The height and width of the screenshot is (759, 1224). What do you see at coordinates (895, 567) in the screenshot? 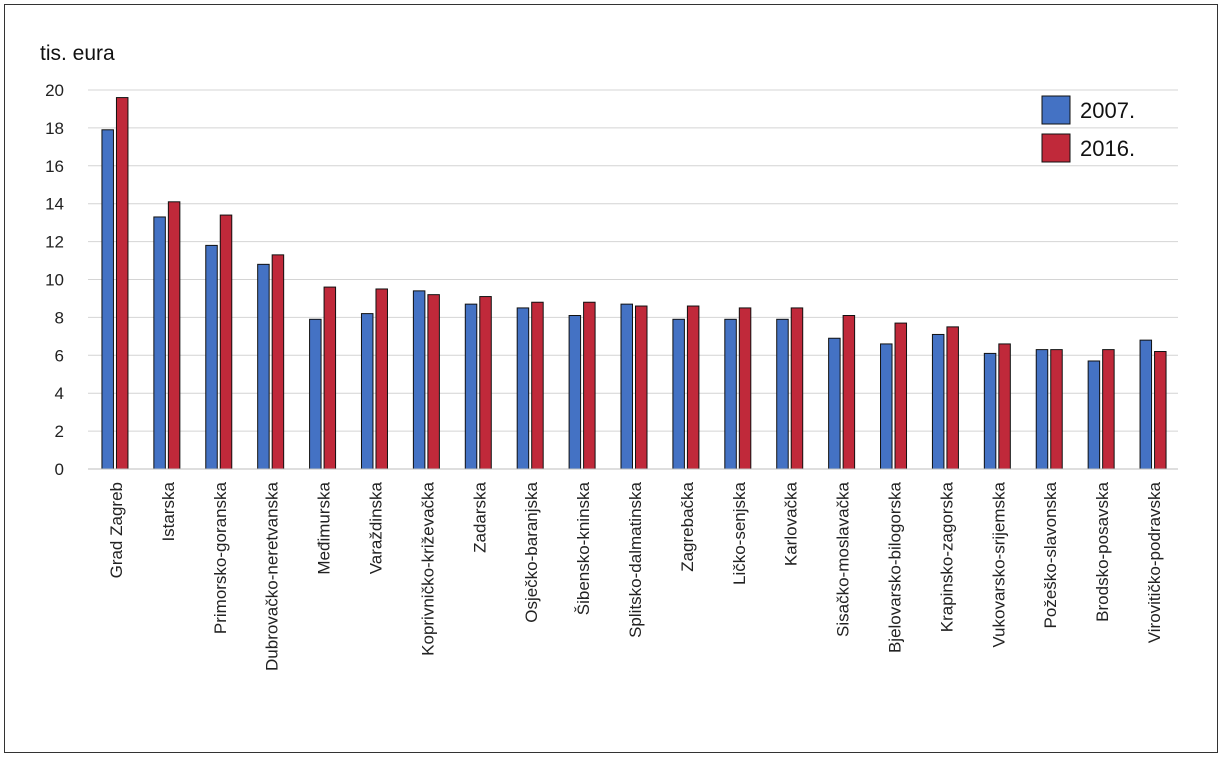
I see `x-category-label: Bjelovarsko-bilogorska` at bounding box center [895, 567].